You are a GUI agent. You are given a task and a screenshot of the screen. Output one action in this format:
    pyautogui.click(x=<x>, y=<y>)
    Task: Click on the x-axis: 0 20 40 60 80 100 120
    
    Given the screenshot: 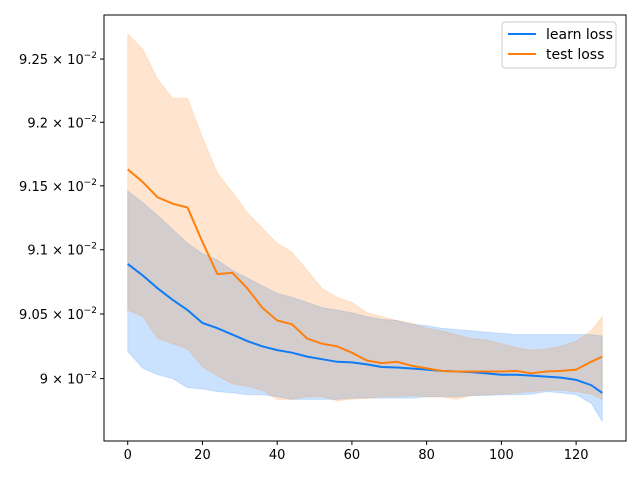 What is the action you would take?
    pyautogui.click(x=356, y=452)
    